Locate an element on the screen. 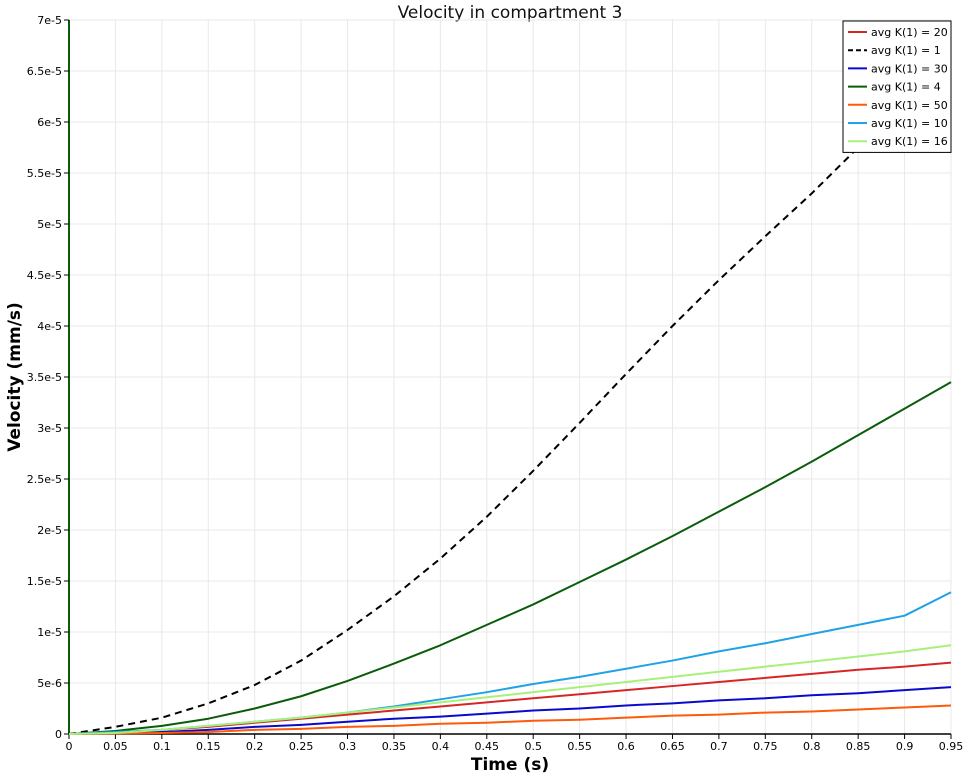 This screenshot has width=972, height=779. x-tick-label: 0.95 is located at coordinates (951, 746).